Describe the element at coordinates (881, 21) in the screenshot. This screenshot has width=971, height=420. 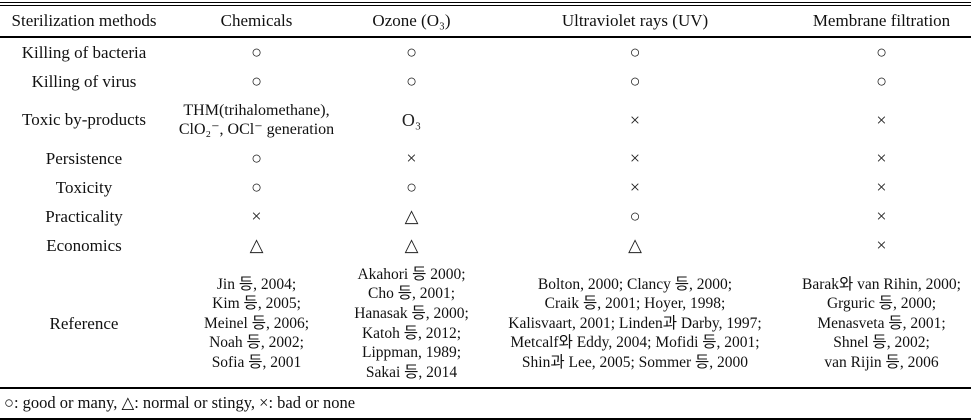
I see `column-header-membrane-filtration: Membrane filtration` at that location.